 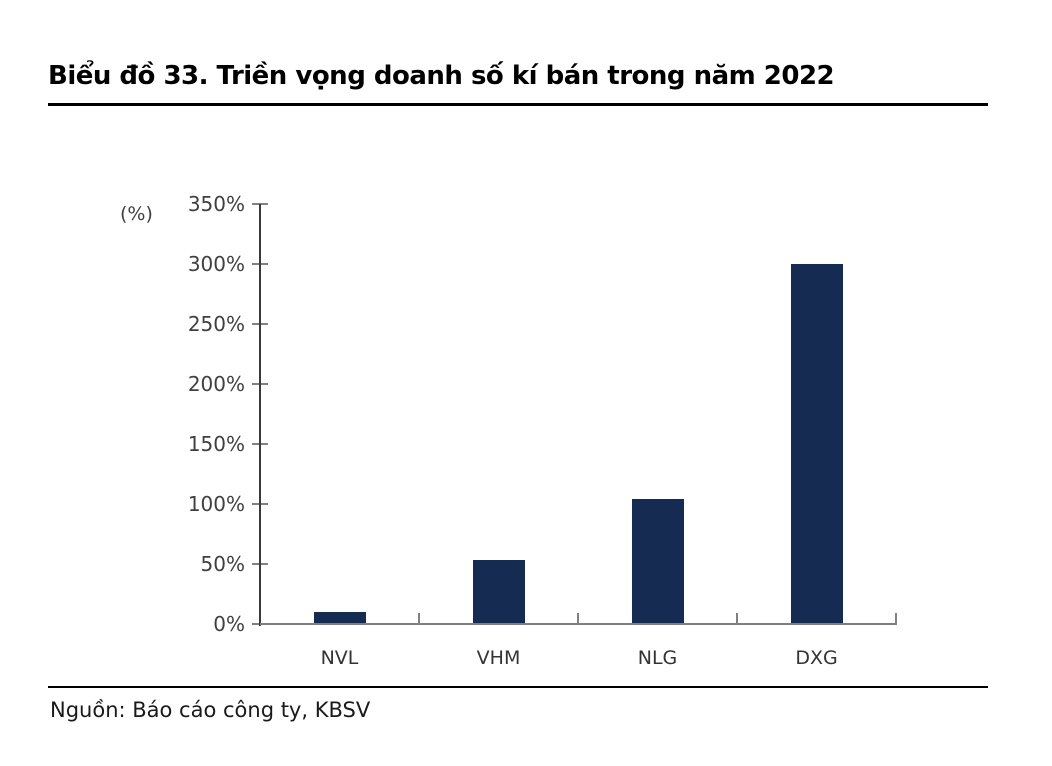 What do you see at coordinates (518, 687) in the screenshot?
I see `source-divider` at bounding box center [518, 687].